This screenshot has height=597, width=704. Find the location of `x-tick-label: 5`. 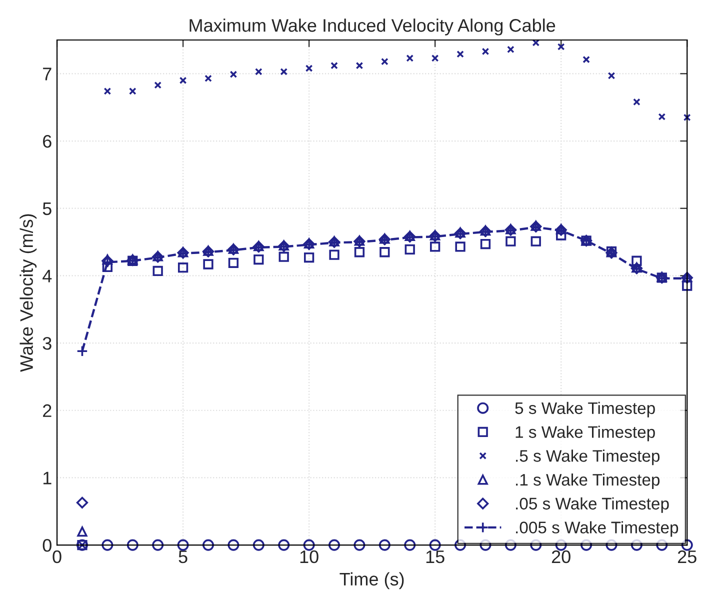

x-tick-label: 5 is located at coordinates (183, 557).